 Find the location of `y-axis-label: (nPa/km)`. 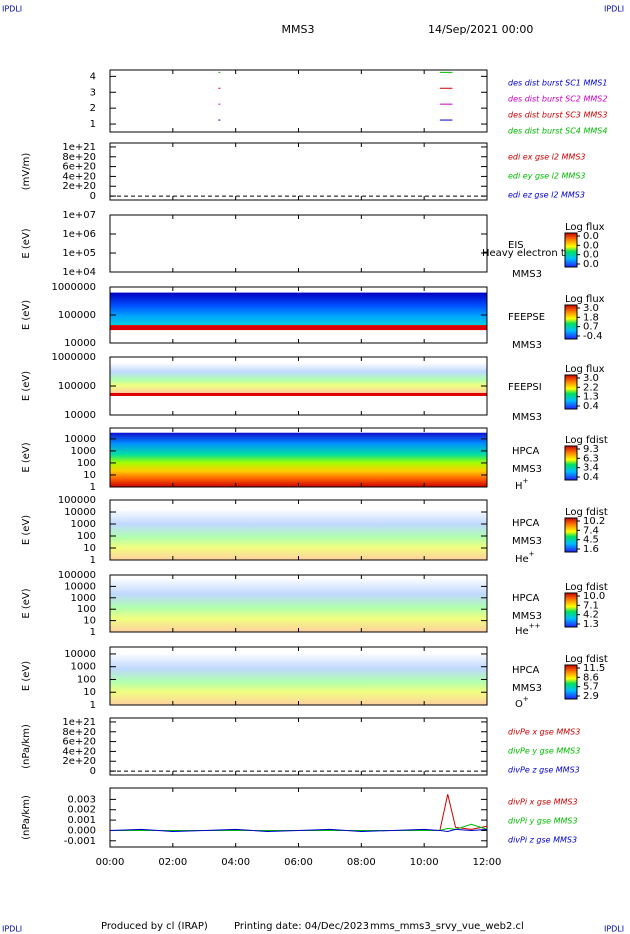

y-axis-label: (nPa/km) is located at coordinates (26, 746).